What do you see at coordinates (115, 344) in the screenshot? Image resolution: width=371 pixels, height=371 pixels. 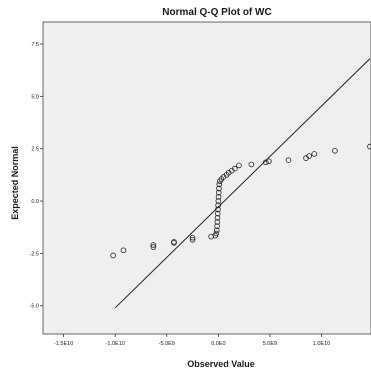 I see `x-tick-label: -1.0E10` at bounding box center [115, 344].